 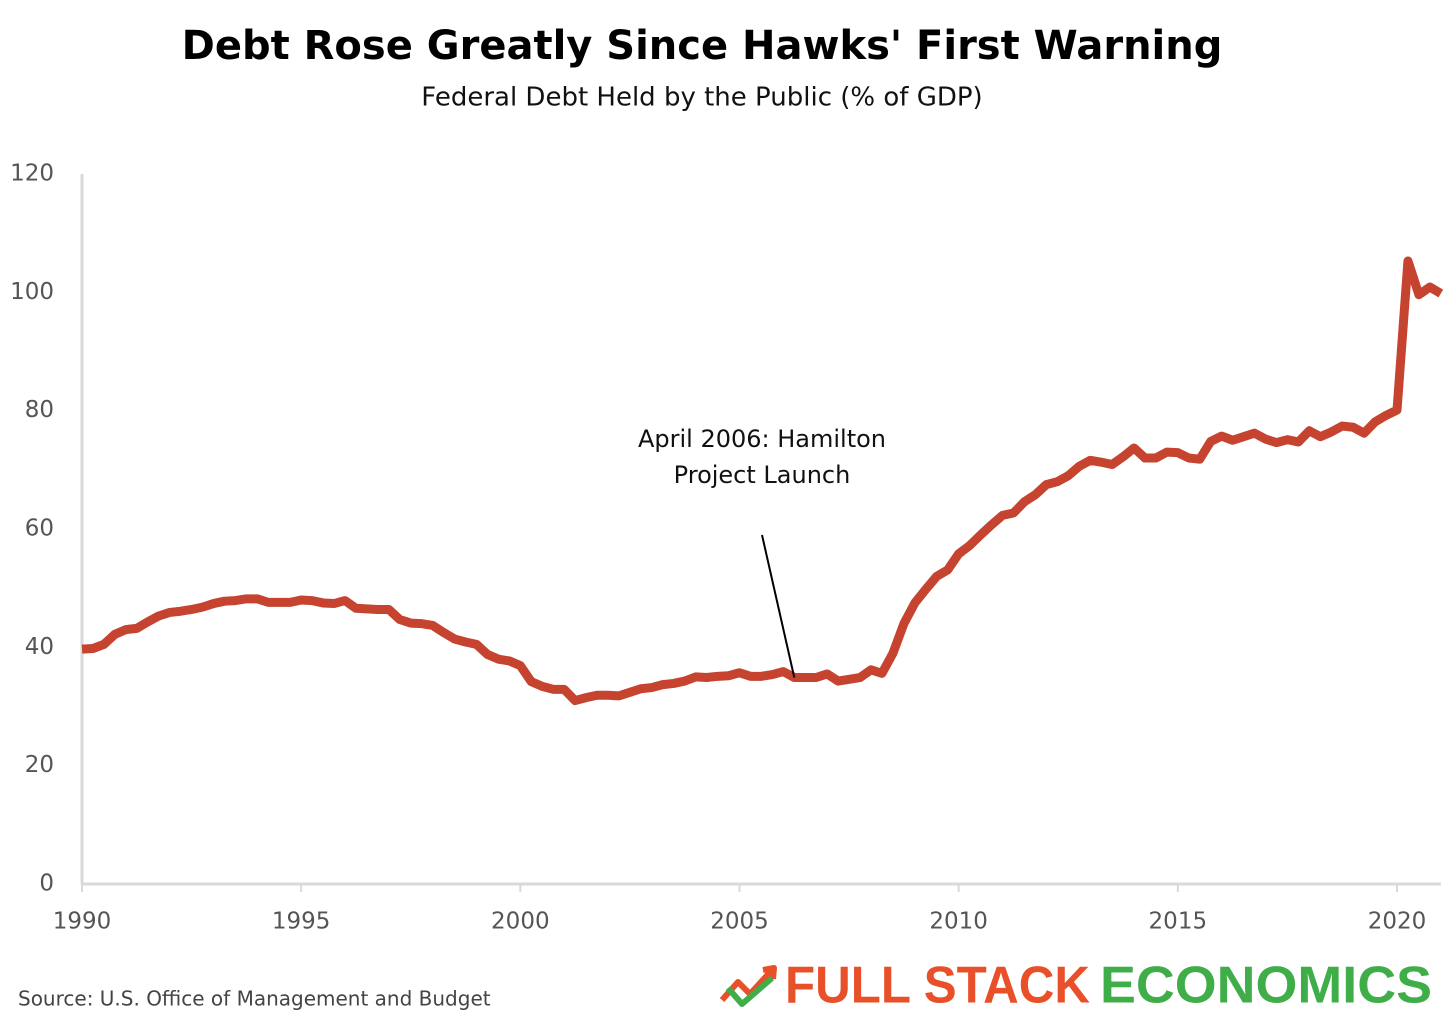 What do you see at coordinates (1178, 922) in the screenshot?
I see `x-tick-label: 2015` at bounding box center [1178, 922].